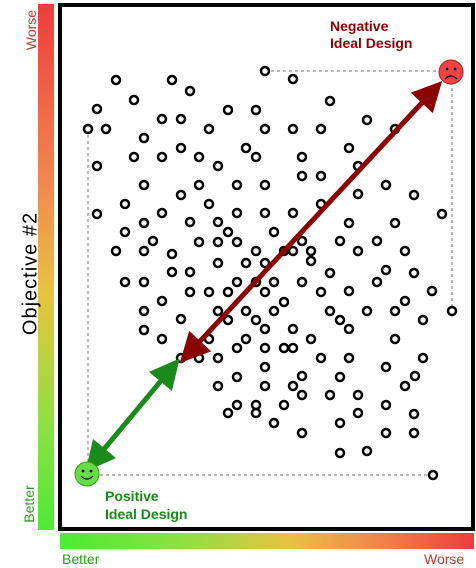 The image size is (476, 568). I want to click on x-axis-gradient-bar, so click(267, 541).